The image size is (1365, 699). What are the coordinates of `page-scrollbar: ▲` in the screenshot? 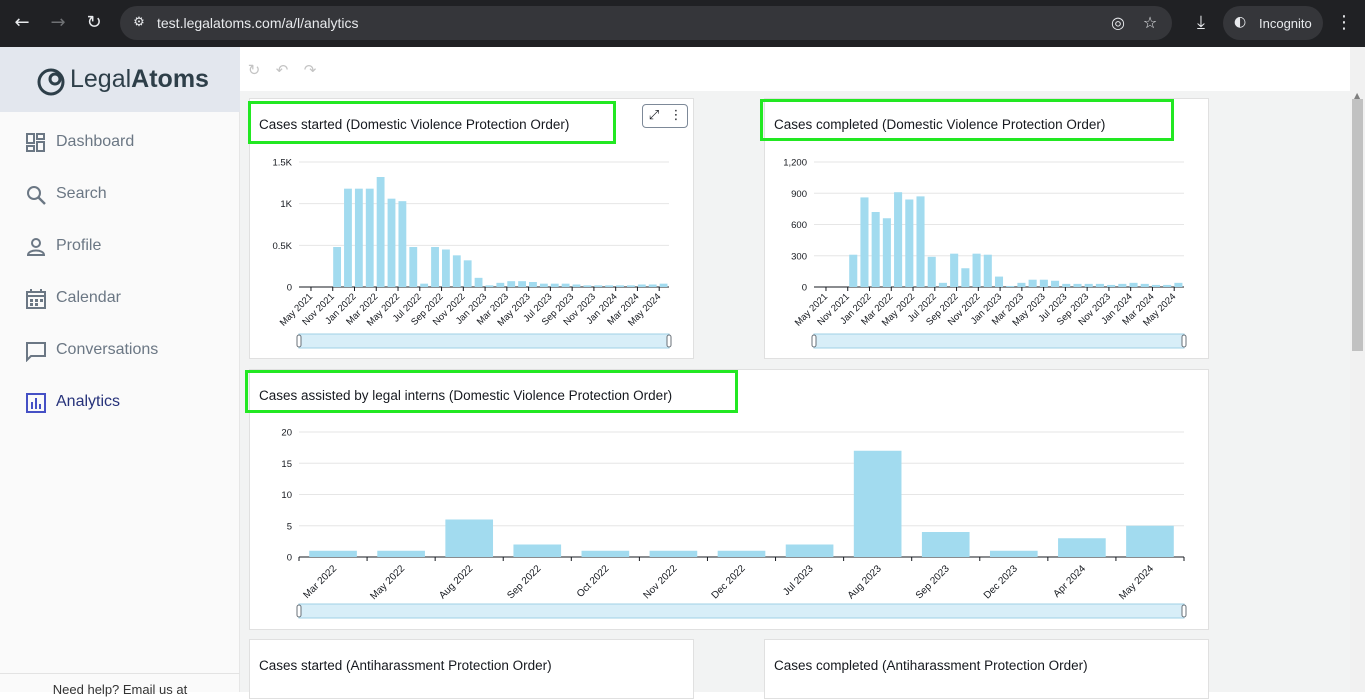 It's located at (1357, 369).